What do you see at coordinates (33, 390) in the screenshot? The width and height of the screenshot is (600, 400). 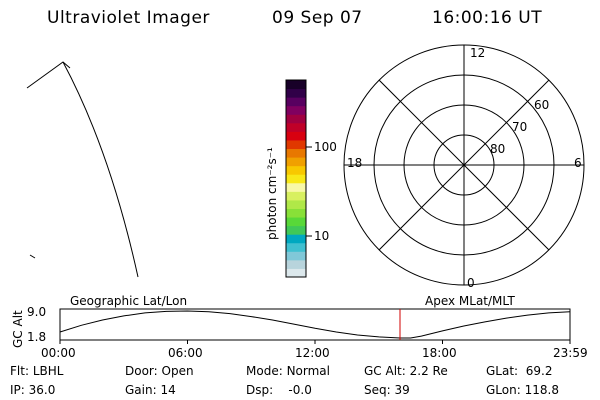 I see `info-ip: IP: 36.0` at bounding box center [33, 390].